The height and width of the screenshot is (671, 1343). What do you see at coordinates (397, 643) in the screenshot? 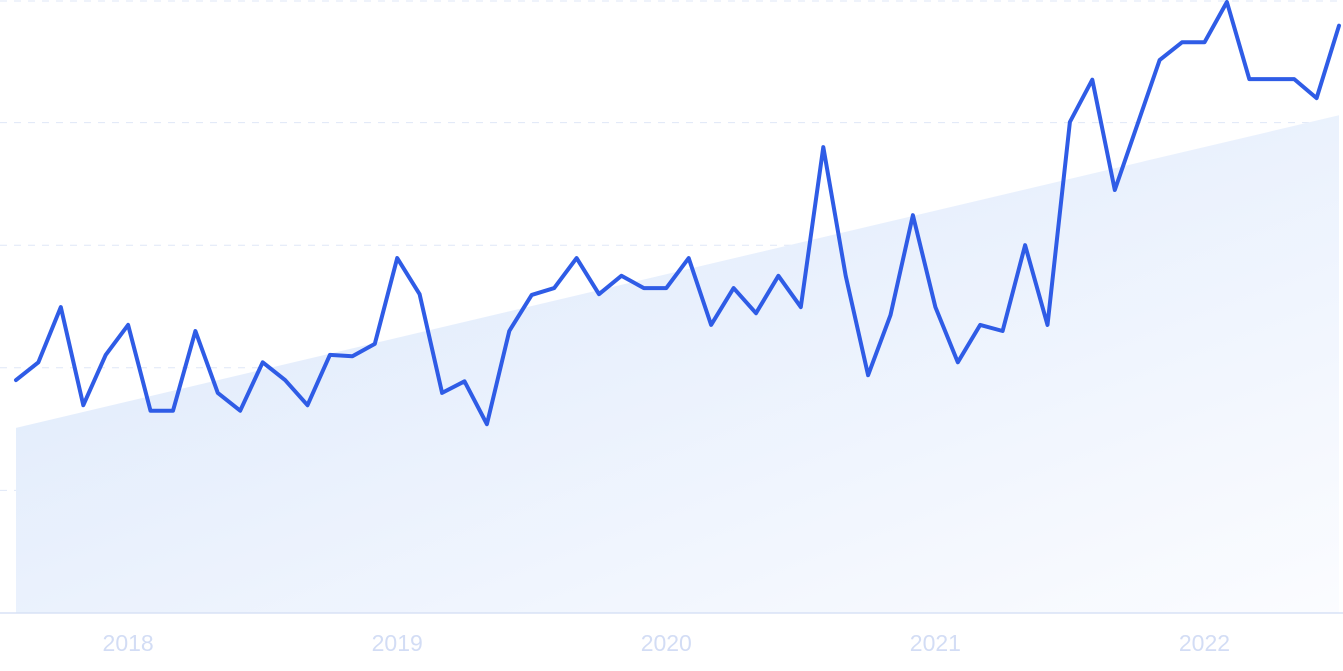
I see `x-tick-label: 2019` at bounding box center [397, 643].